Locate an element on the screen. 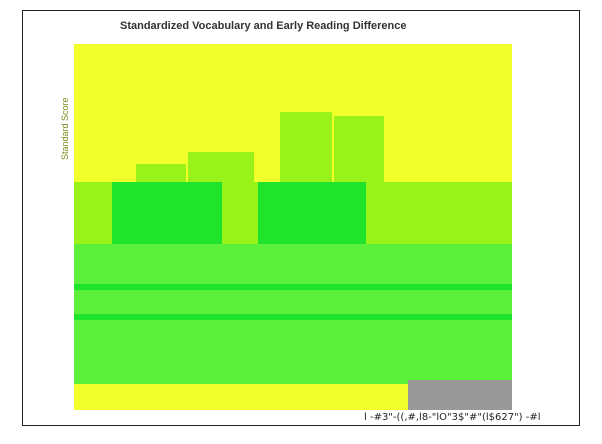 The image size is (602, 444). chart-footer: l -#3"-((,#,l8-"lO"3$"#"(l$627") -#l is located at coordinates (452, 417).